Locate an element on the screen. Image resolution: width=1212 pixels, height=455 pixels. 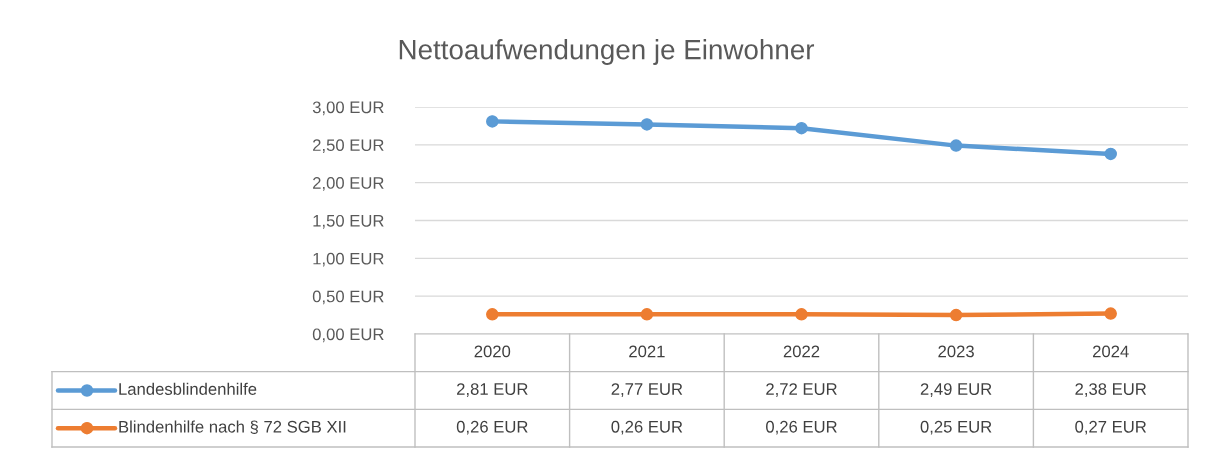
y-tick-label: 3,00 EUR is located at coordinates (348, 108).